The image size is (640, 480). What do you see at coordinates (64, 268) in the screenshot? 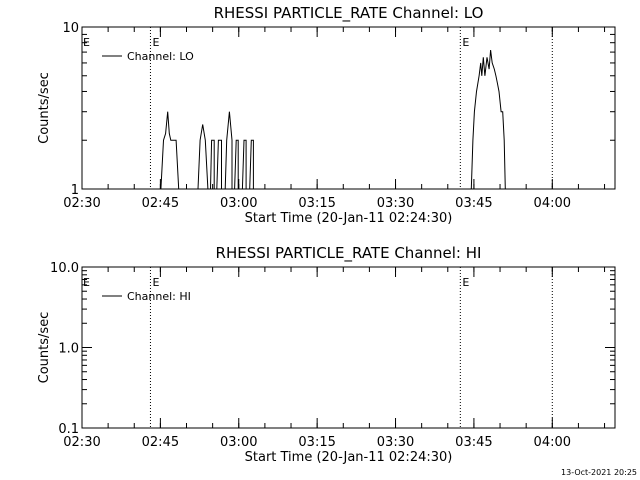
I see `y-tick-label: 10.0` at bounding box center [64, 268].